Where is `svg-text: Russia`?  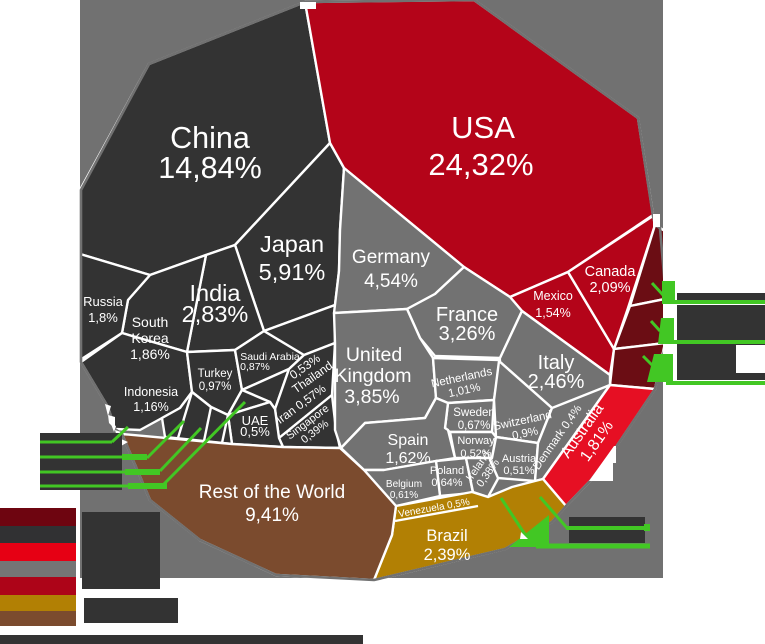
svg-text: Russia is located at coordinates (103, 301).